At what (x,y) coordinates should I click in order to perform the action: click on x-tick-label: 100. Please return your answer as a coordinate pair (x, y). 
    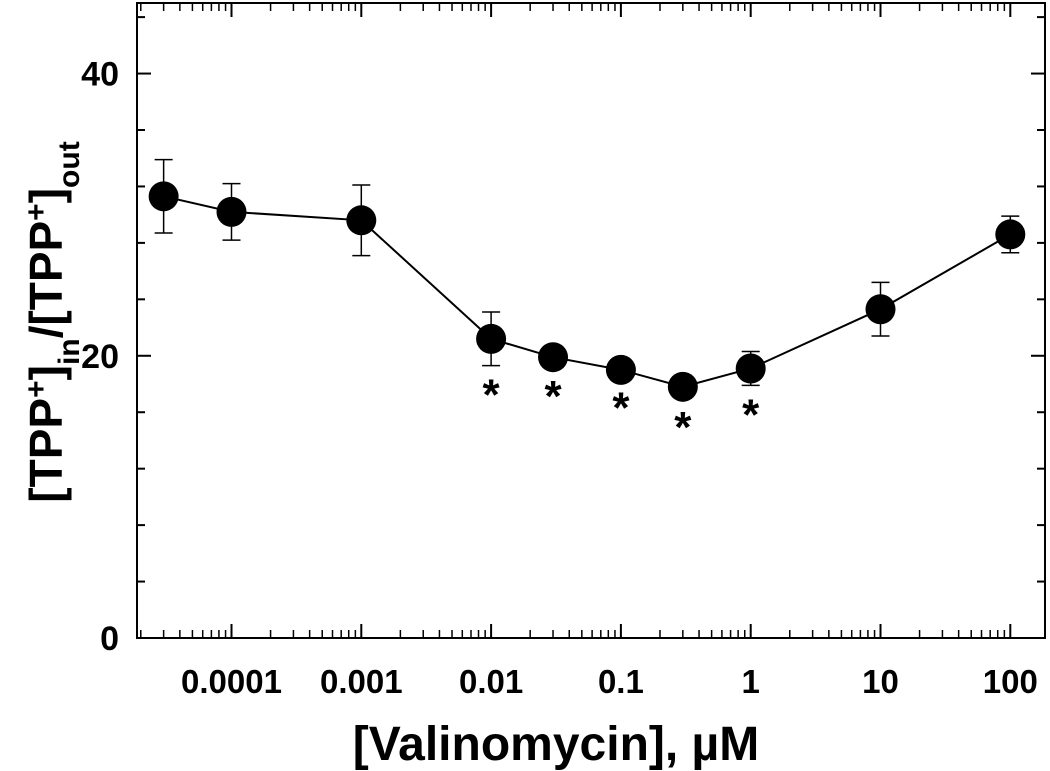
    Looking at the image, I should click on (1010, 681).